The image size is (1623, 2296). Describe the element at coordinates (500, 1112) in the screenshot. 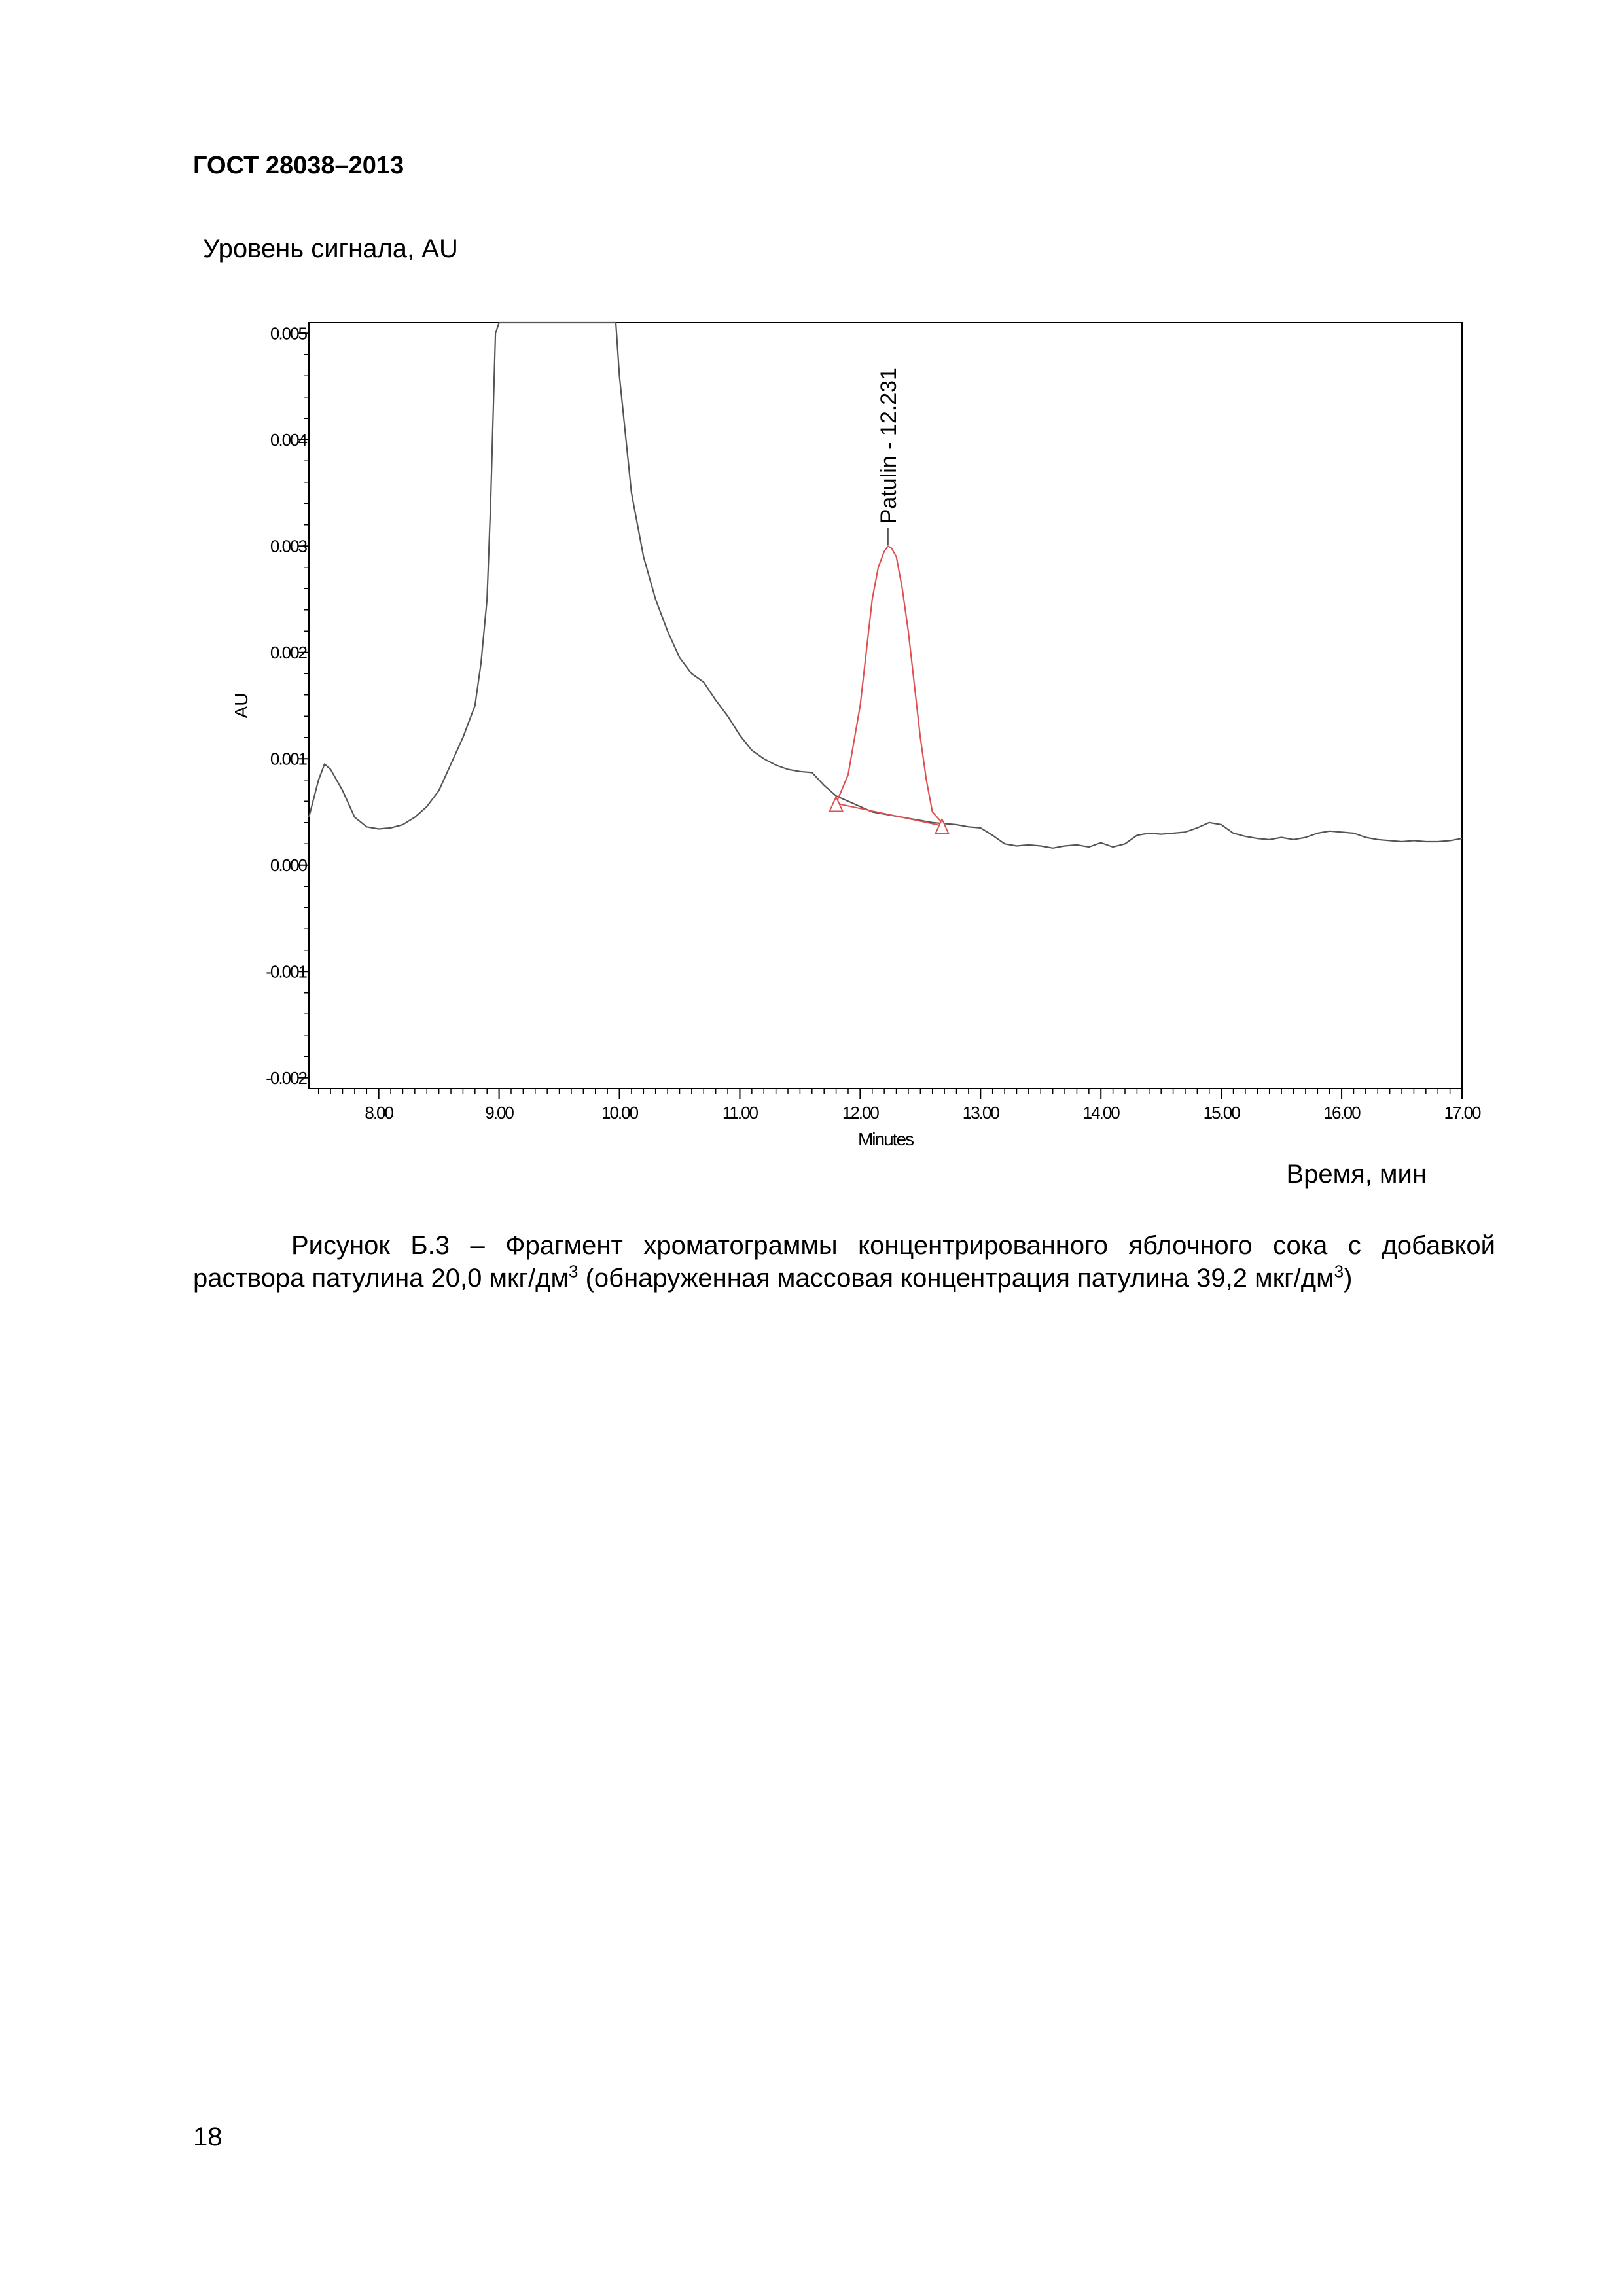

I see `x-tick-label: 9.00` at that location.